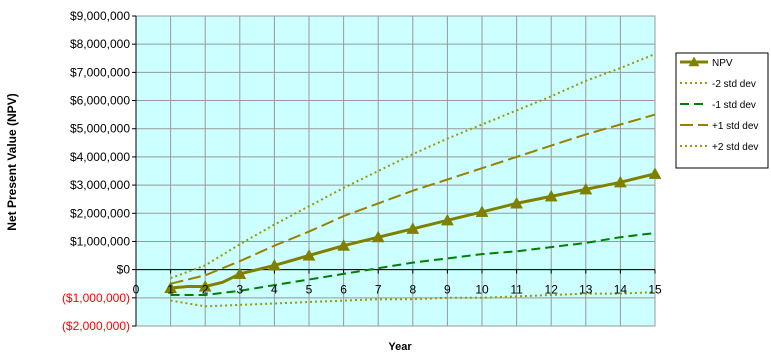 This screenshot has width=771, height=360. Describe the element at coordinates (400, 347) in the screenshot. I see `x-axis-label: Year` at that location.